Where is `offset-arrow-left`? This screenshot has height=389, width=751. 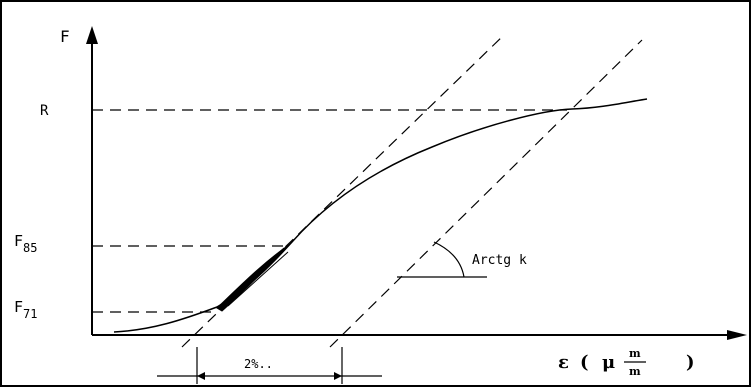
offset-arrow-left is located at coordinates (201, 376).